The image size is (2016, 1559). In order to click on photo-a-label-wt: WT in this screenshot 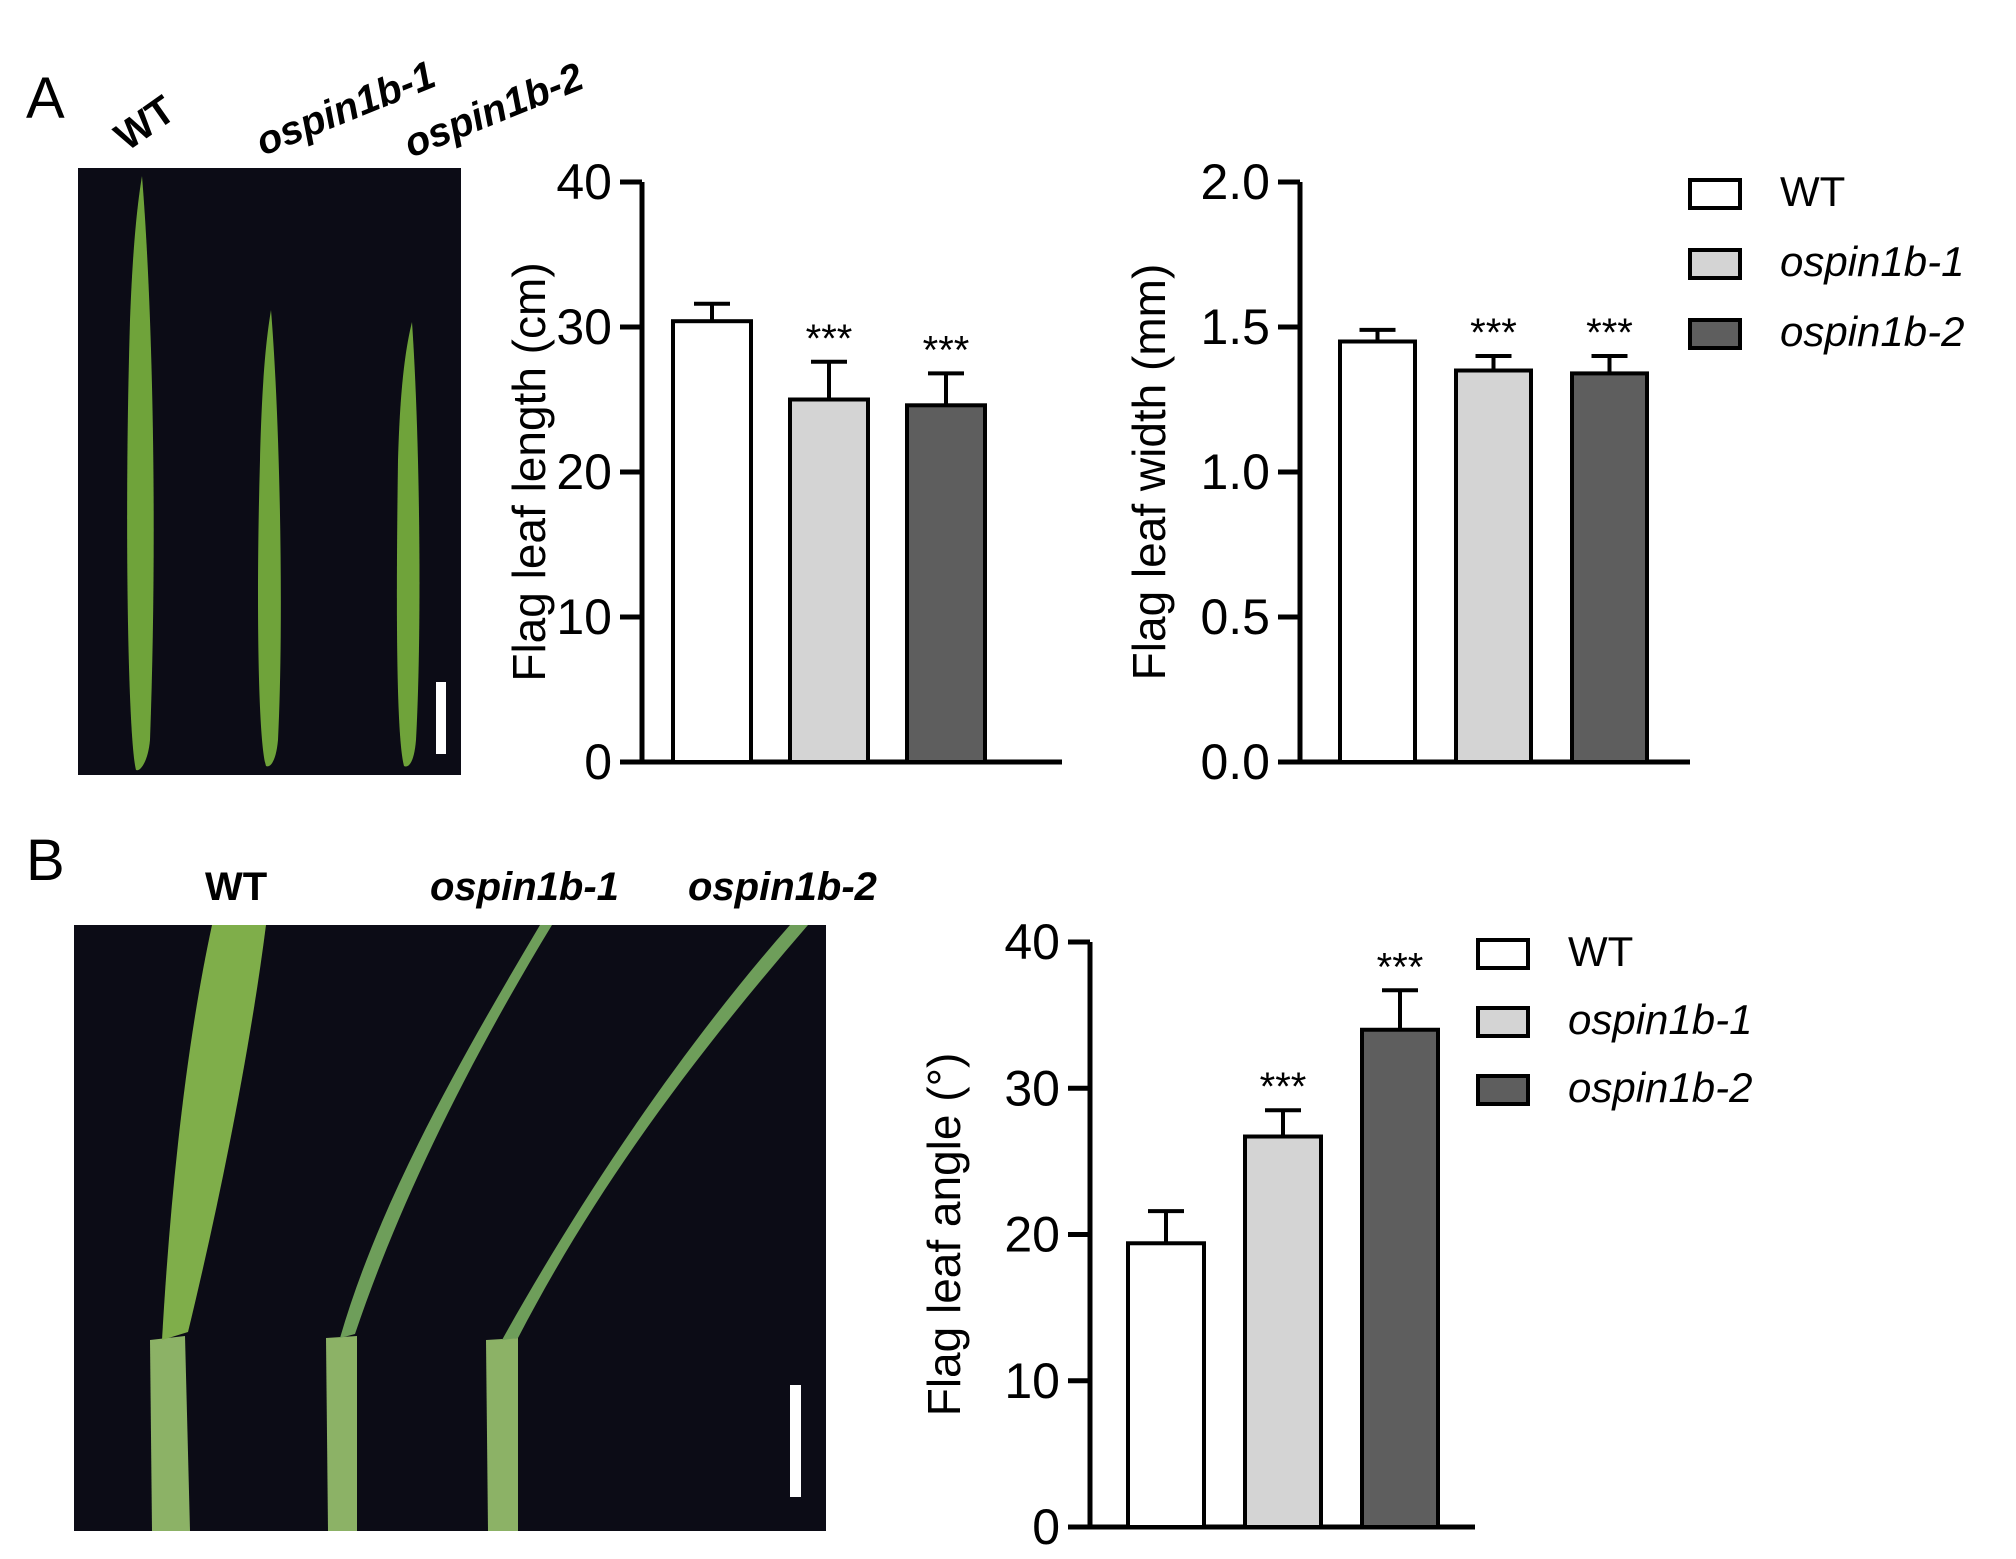, I will do `click(145, 124)`.